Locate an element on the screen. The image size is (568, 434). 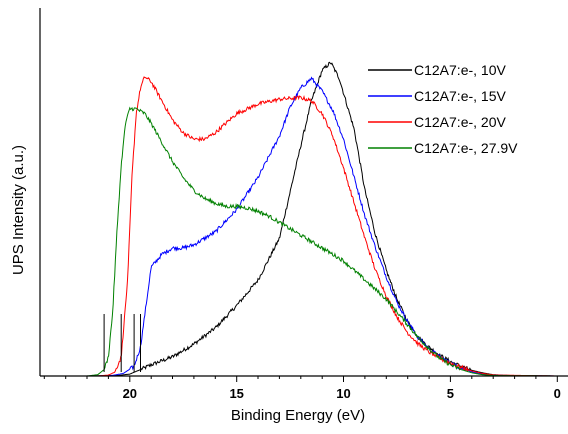
x-ticks: 20 15 10 5 0 is located at coordinates (302, 388).